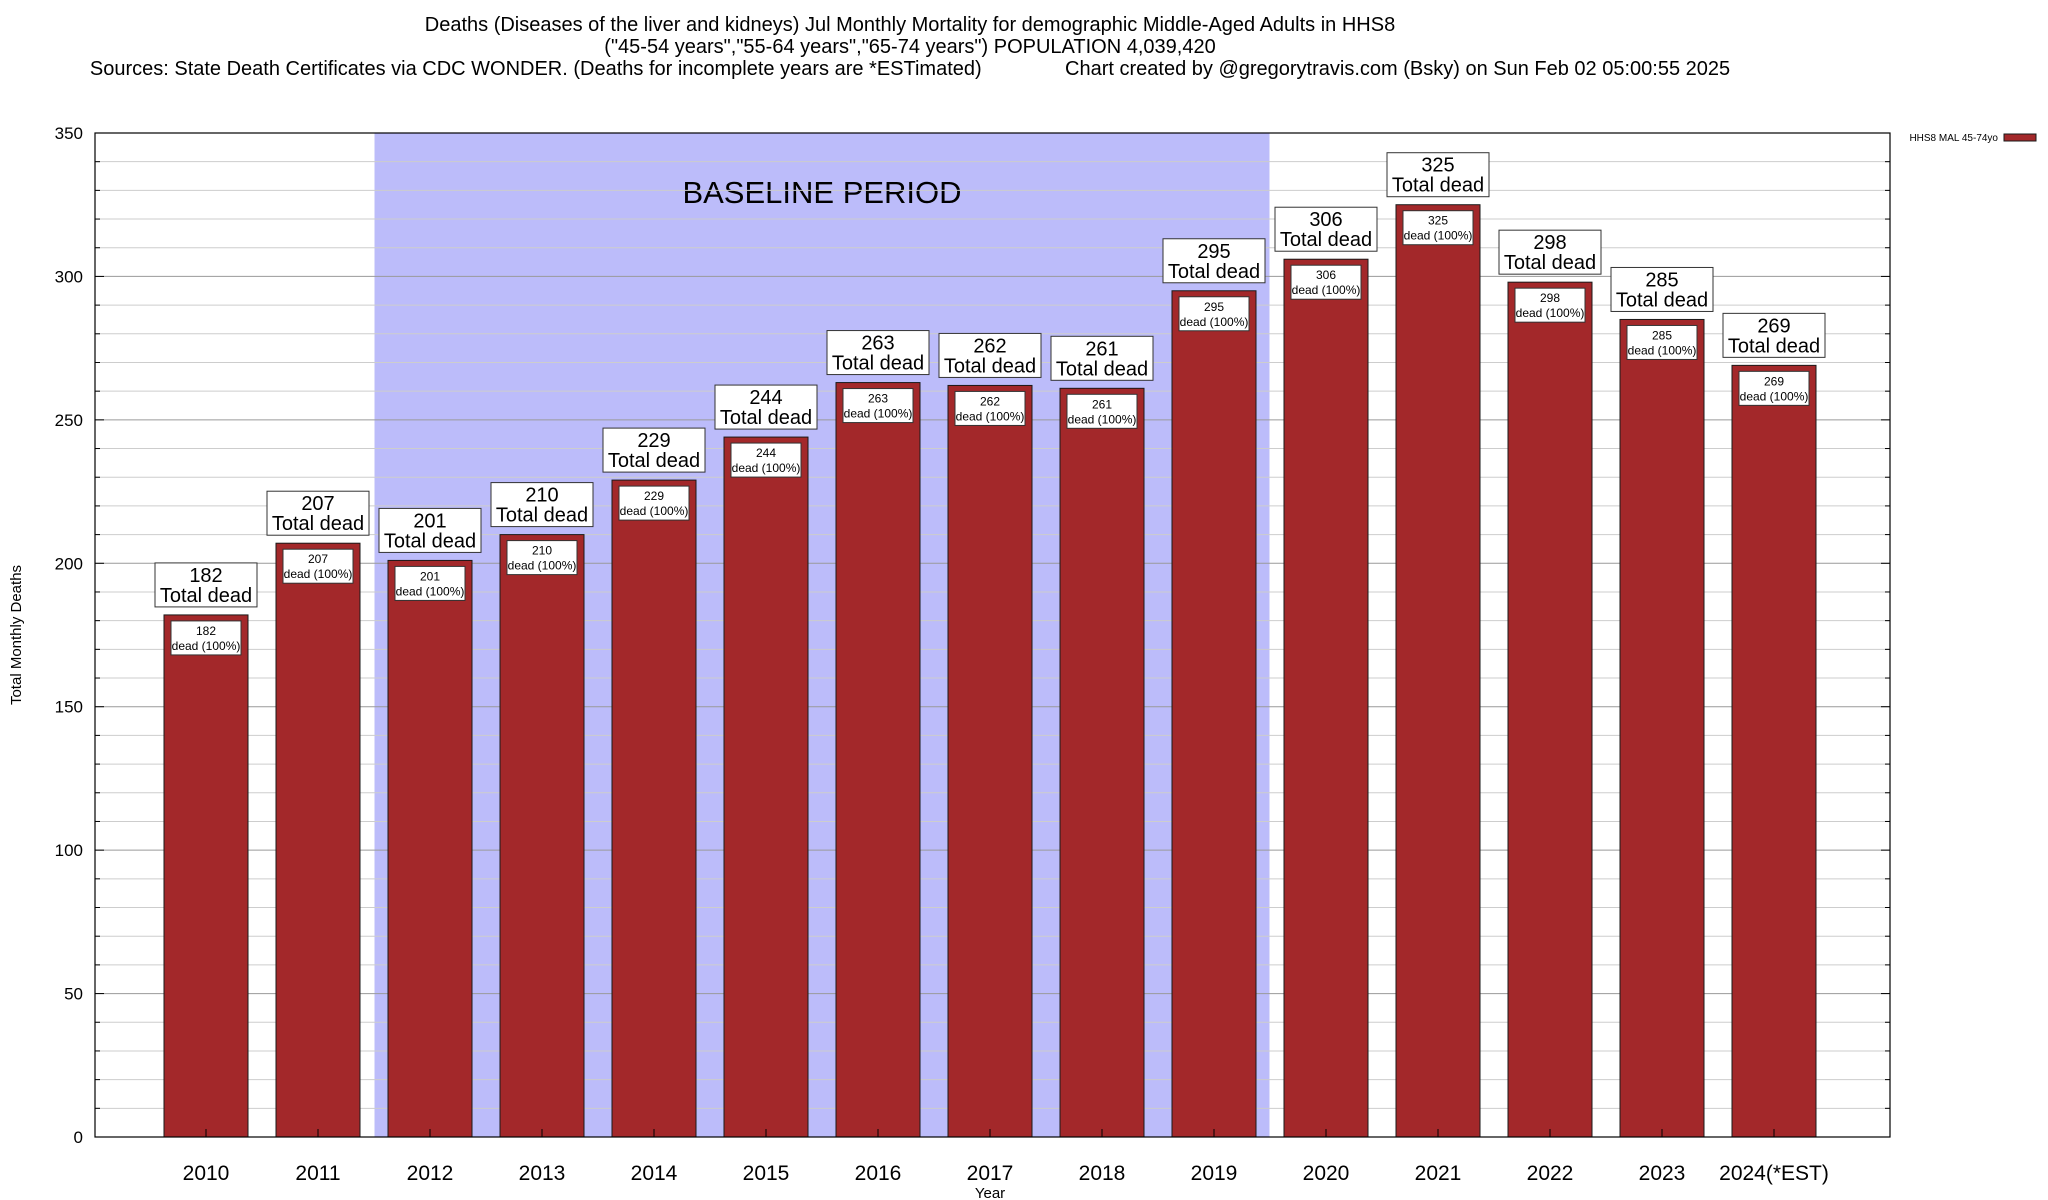 The height and width of the screenshot is (1200, 2048). What do you see at coordinates (1325, 220) in the screenshot?
I see `data-label-value: 306` at bounding box center [1325, 220].